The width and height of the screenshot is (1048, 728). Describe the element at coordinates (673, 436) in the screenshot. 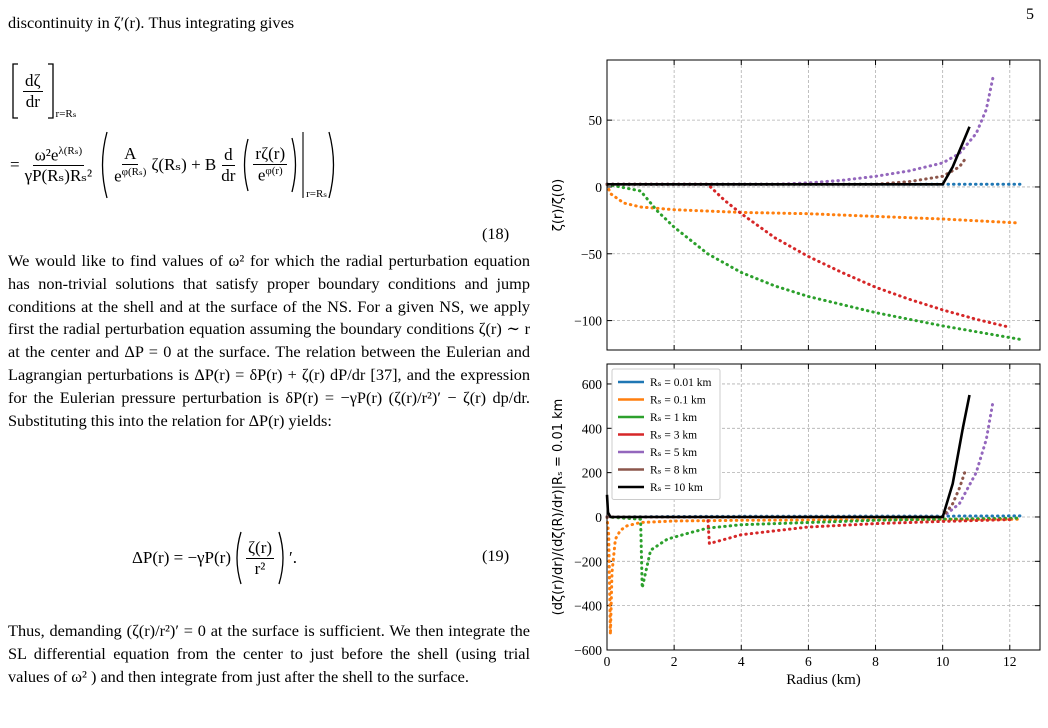

I see `legend-label: Rₛ = 3 km` at that location.